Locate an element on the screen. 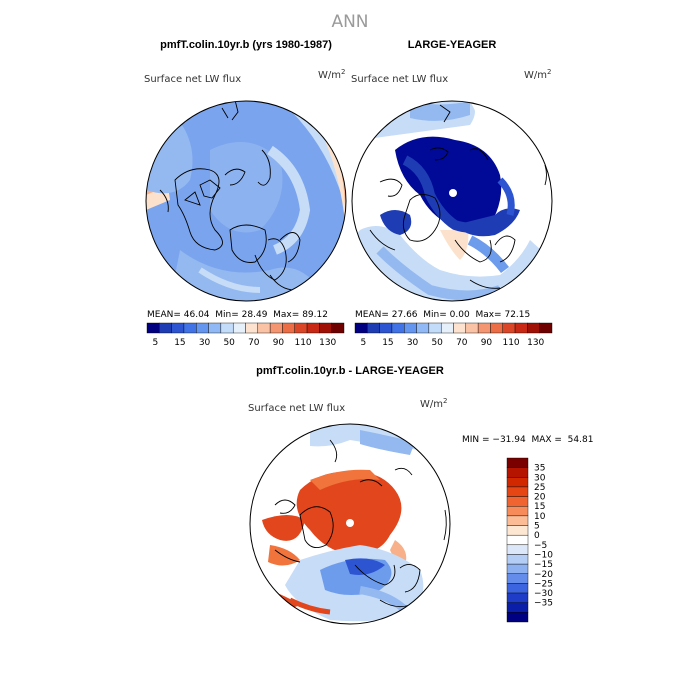 Image resolution: width=700 pixels, height=700 pixels. panel-b-colorbar-tick-label: 30 is located at coordinates (413, 343).